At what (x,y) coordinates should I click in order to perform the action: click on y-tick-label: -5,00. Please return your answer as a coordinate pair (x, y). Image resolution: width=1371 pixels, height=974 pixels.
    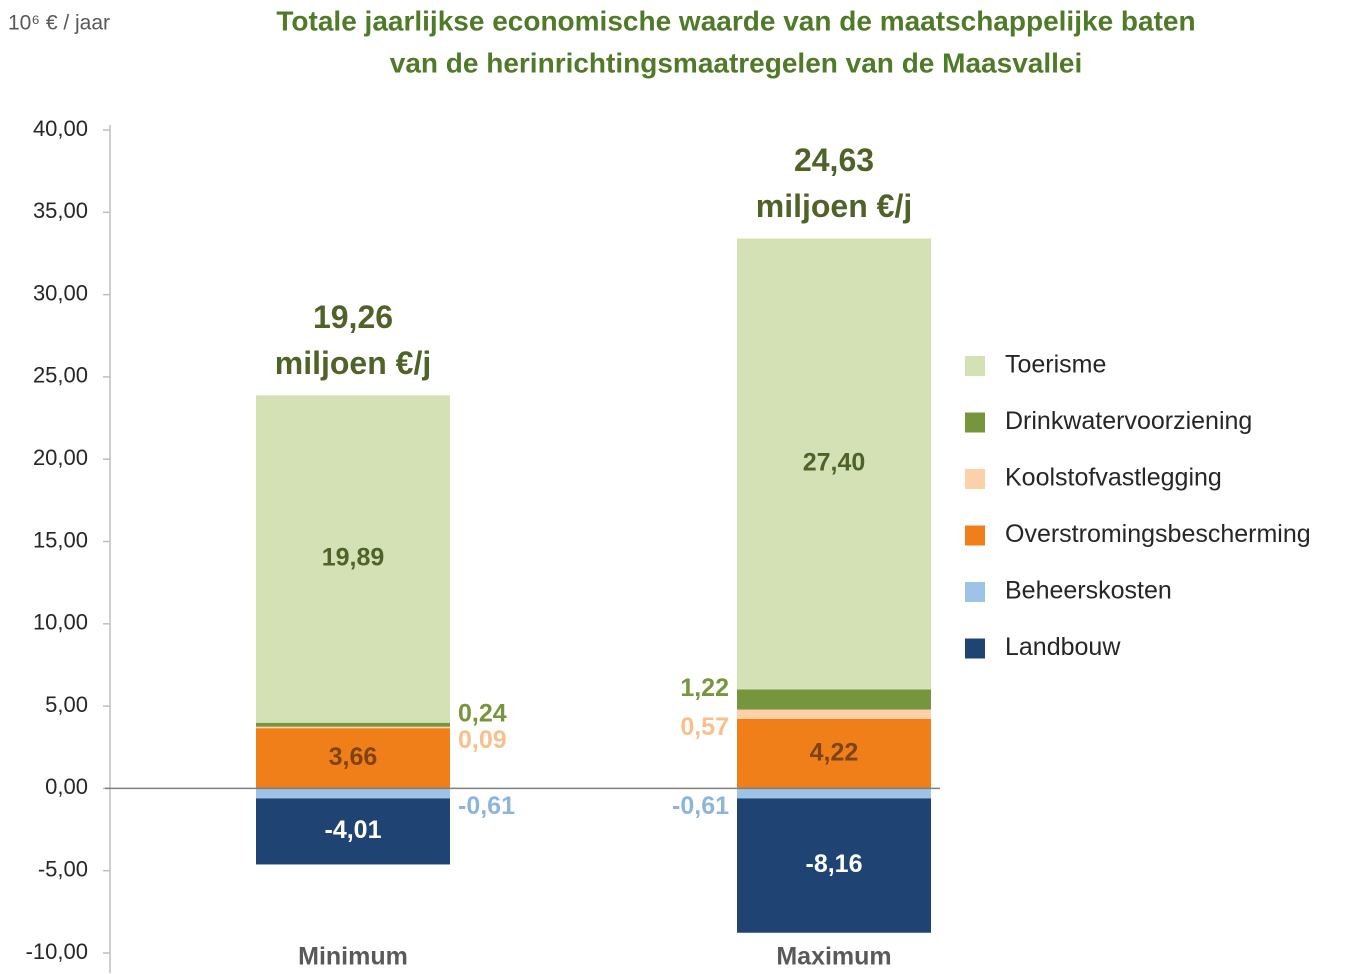
    Looking at the image, I should click on (63, 869).